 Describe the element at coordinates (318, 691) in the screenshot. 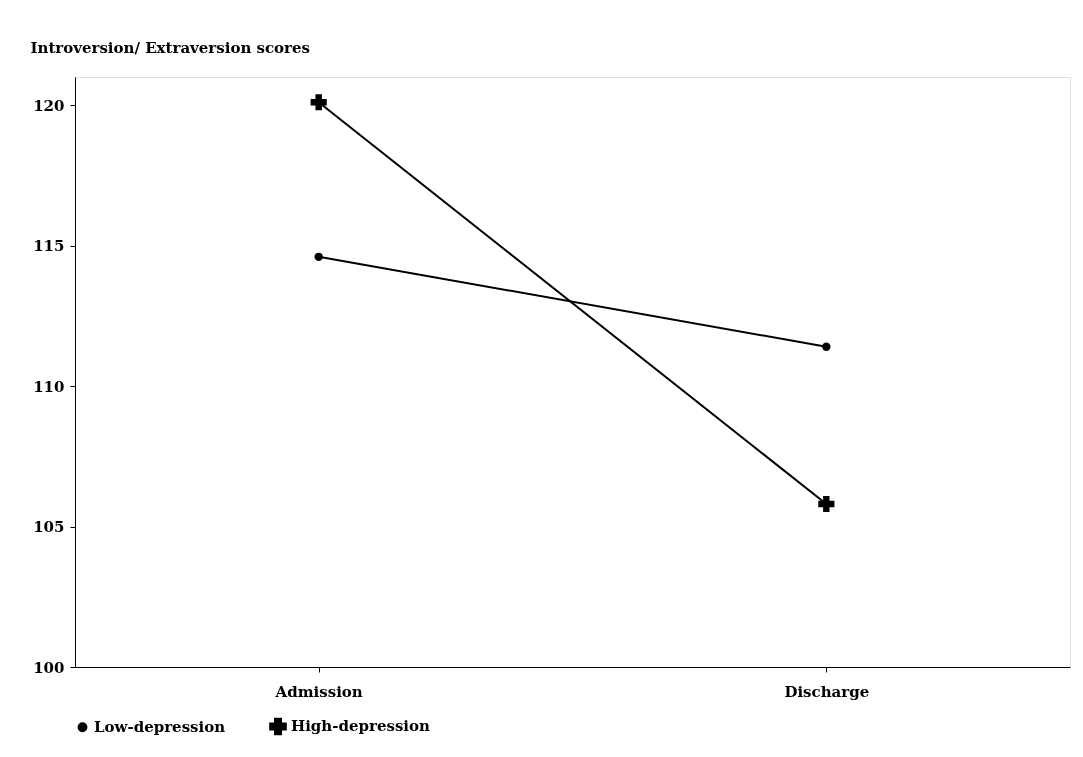

I see `x-tick-label: Admission` at that location.